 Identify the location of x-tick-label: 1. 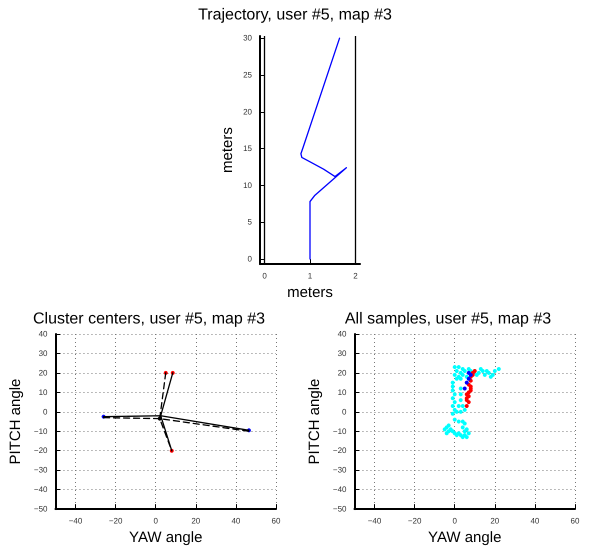
(310, 276).